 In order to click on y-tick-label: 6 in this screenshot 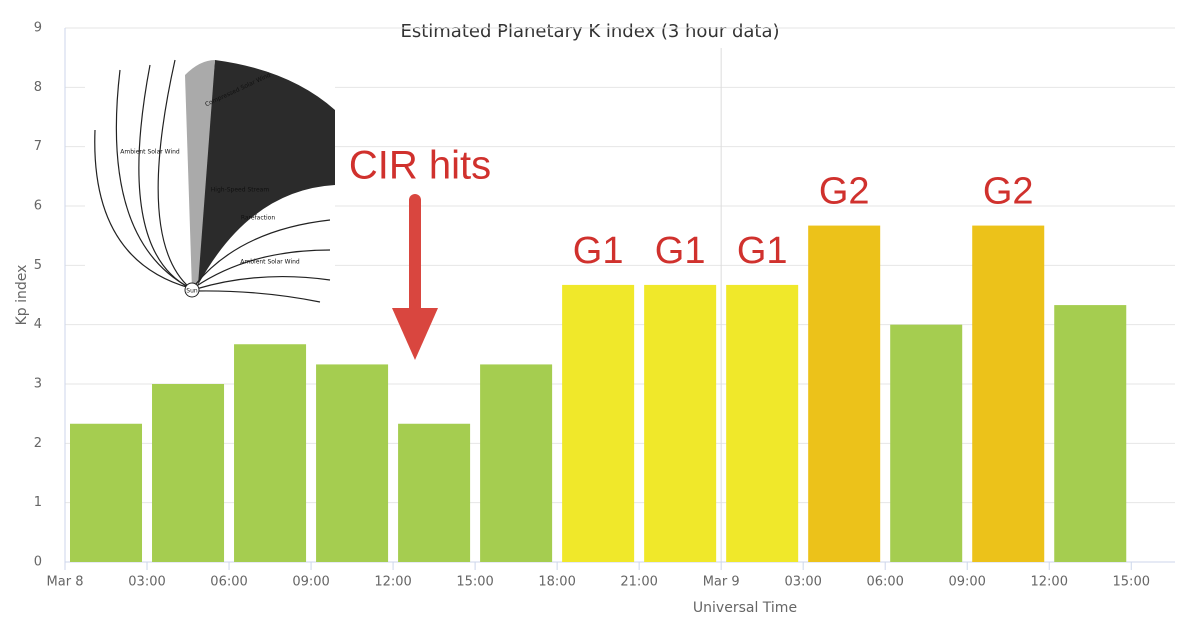, I will do `click(38, 206)`.